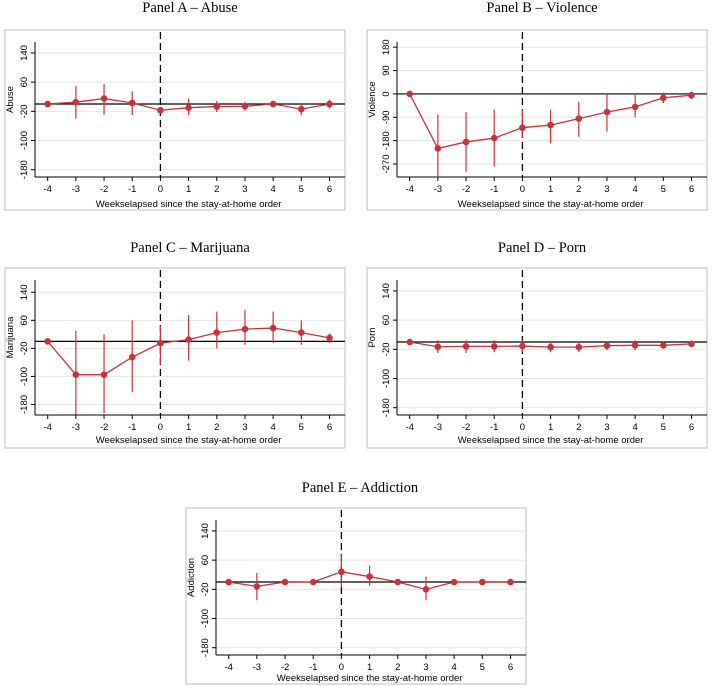  Describe the element at coordinates (578, 427) in the screenshot. I see `panel-d-x-tick-label: 2` at that location.